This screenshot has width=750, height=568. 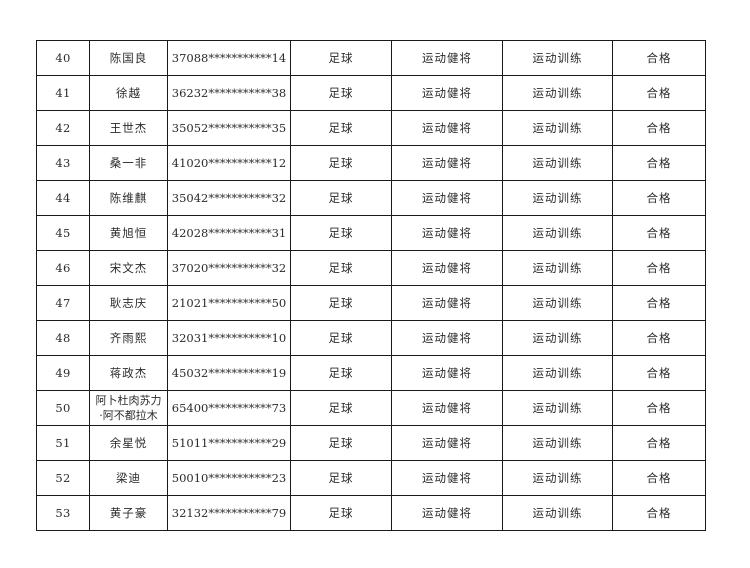 I want to click on table-row: 52 梁迪 50010***********23 足球 运动健将 运动训练 合格, so click(x=371, y=478).